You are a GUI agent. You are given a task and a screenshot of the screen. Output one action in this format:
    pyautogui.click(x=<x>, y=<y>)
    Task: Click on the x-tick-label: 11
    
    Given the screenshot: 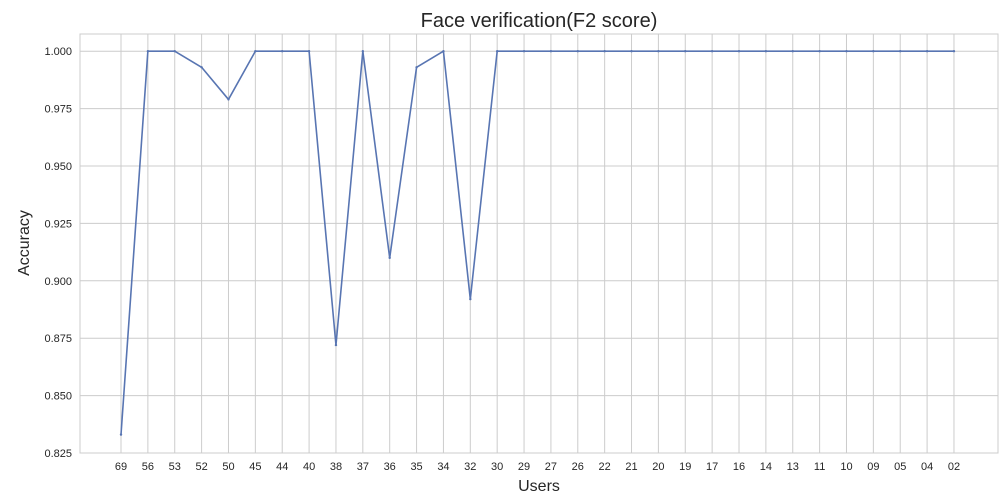 What is the action you would take?
    pyautogui.click(x=819, y=467)
    